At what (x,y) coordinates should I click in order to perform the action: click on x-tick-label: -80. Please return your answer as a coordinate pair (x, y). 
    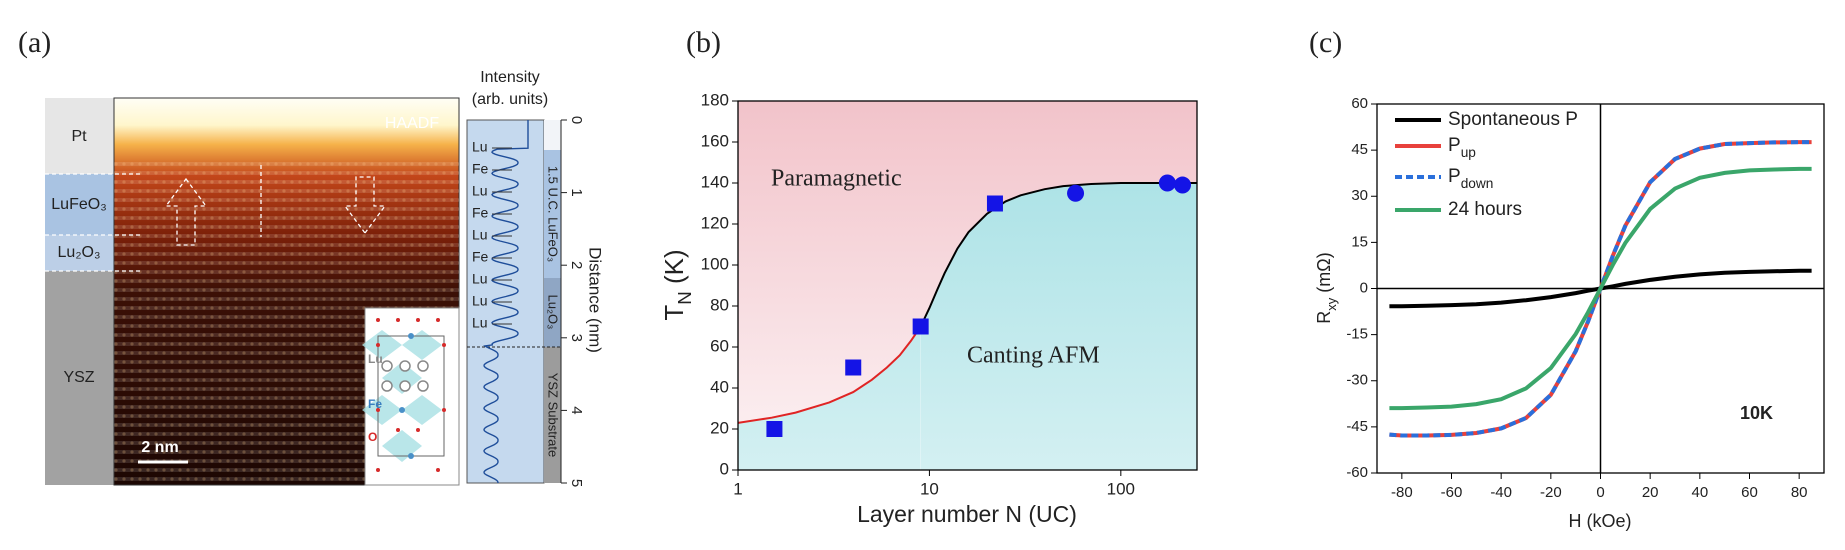
    Looking at the image, I should click on (1402, 492).